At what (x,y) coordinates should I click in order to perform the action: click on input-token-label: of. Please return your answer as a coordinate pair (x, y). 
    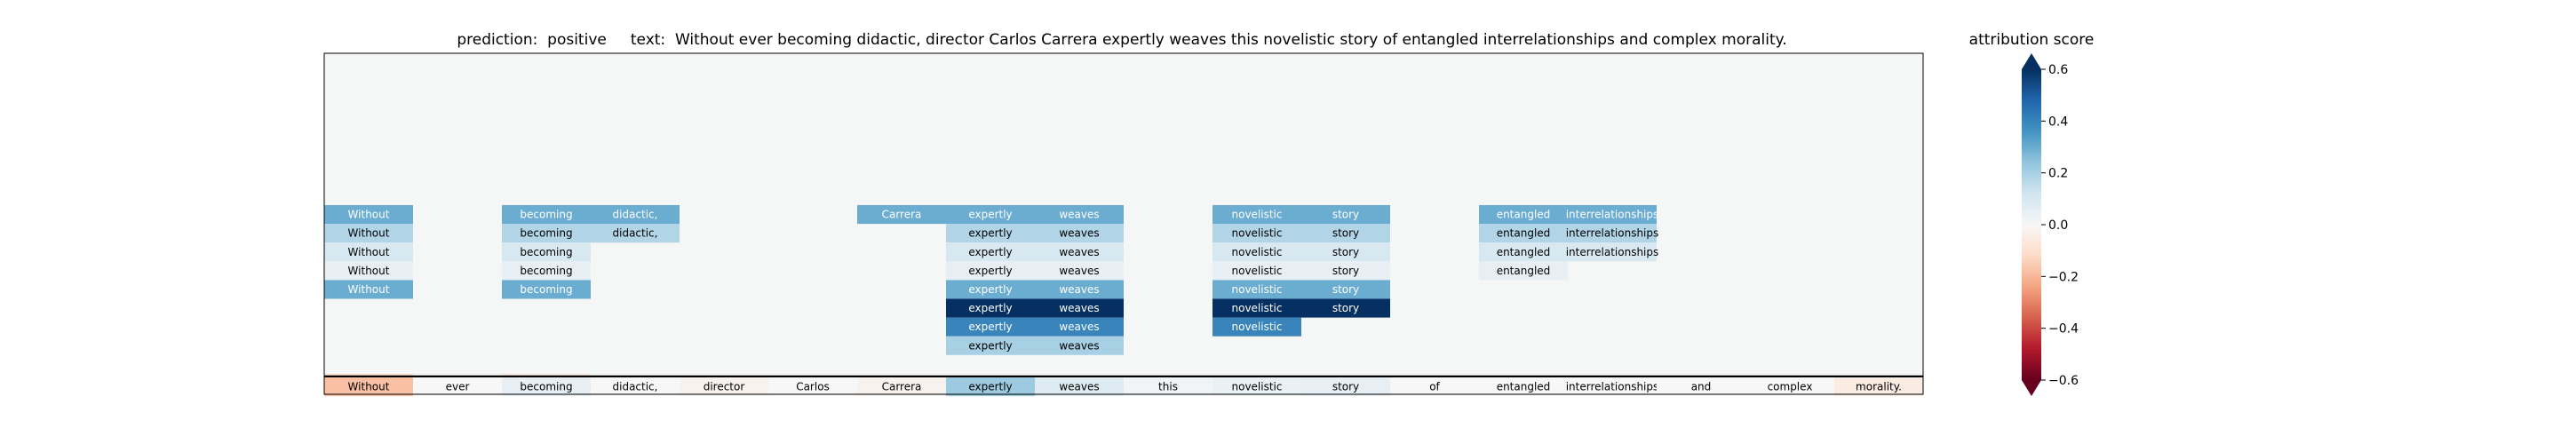
    Looking at the image, I should click on (1434, 387).